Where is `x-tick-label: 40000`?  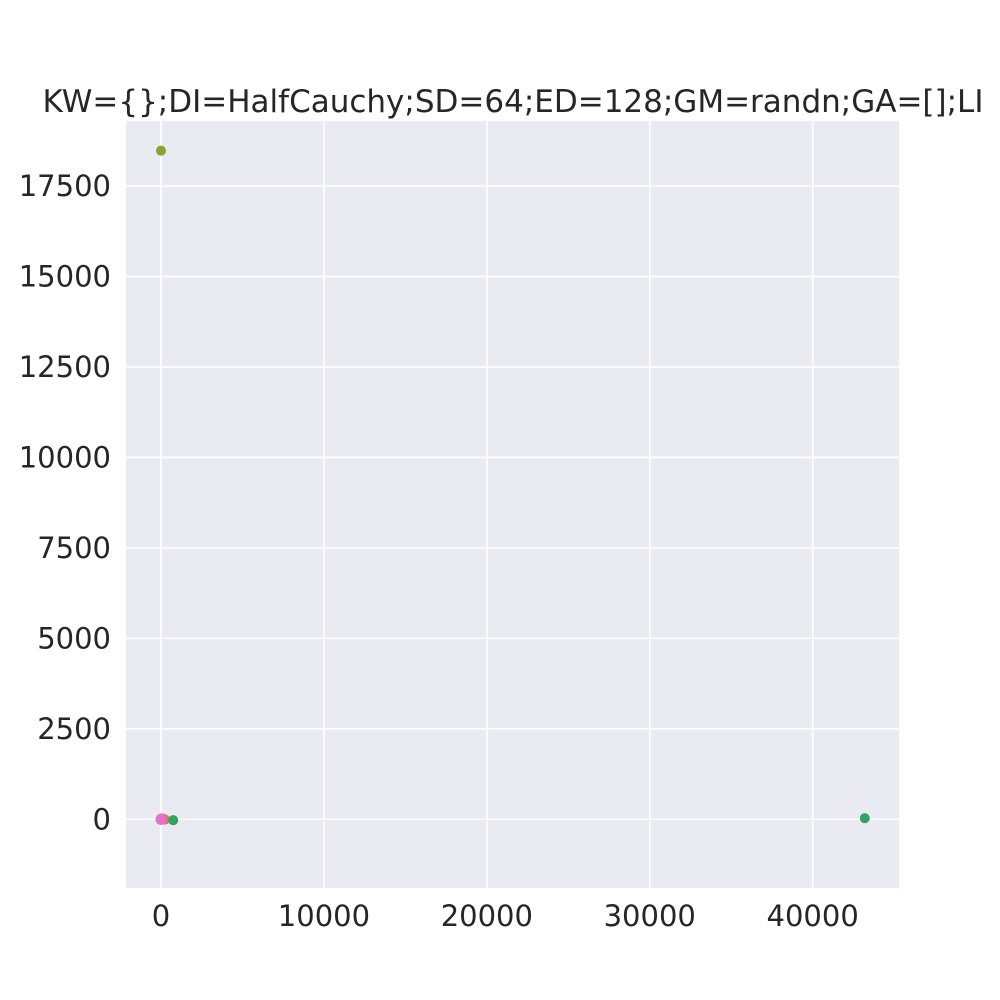 x-tick-label: 40000 is located at coordinates (813, 916).